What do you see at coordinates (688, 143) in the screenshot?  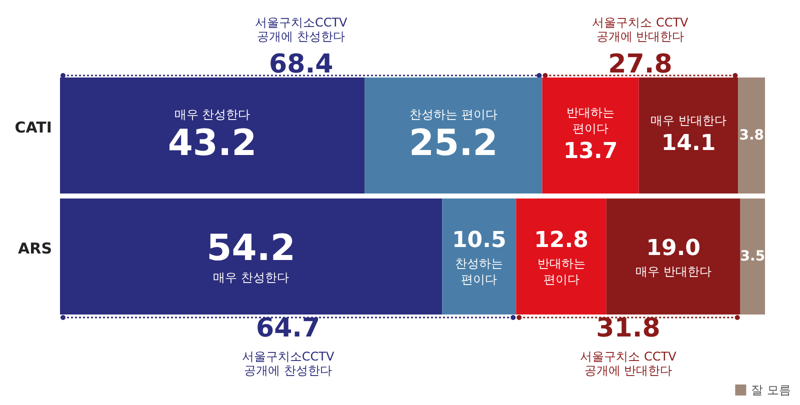 I see `data-label: 14.1` at bounding box center [688, 143].